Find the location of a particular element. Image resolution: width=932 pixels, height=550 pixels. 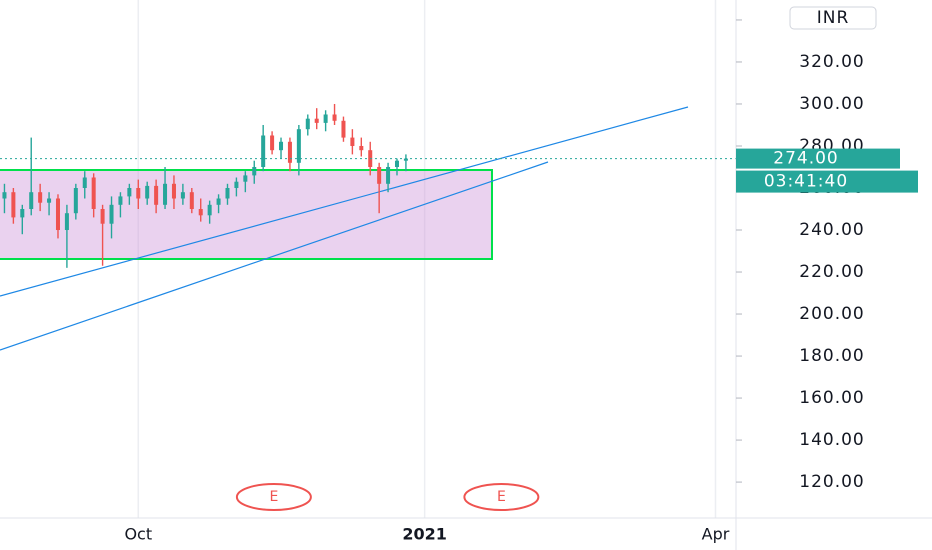

y-tick-label: 220.00 is located at coordinates (831, 272).